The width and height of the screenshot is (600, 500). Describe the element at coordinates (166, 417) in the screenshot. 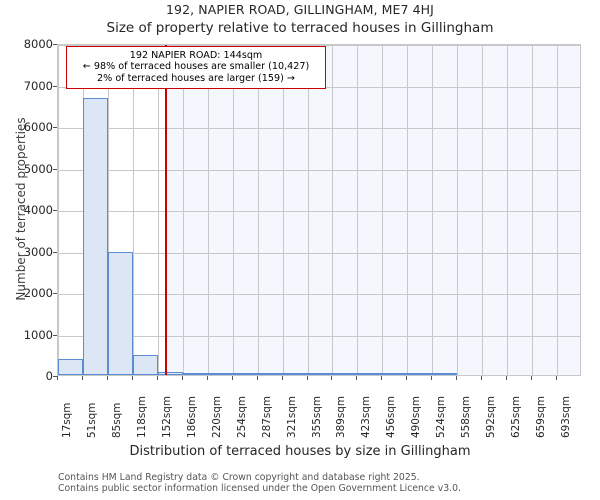

I see `x-axis-tick-label: 152sqm` at that location.